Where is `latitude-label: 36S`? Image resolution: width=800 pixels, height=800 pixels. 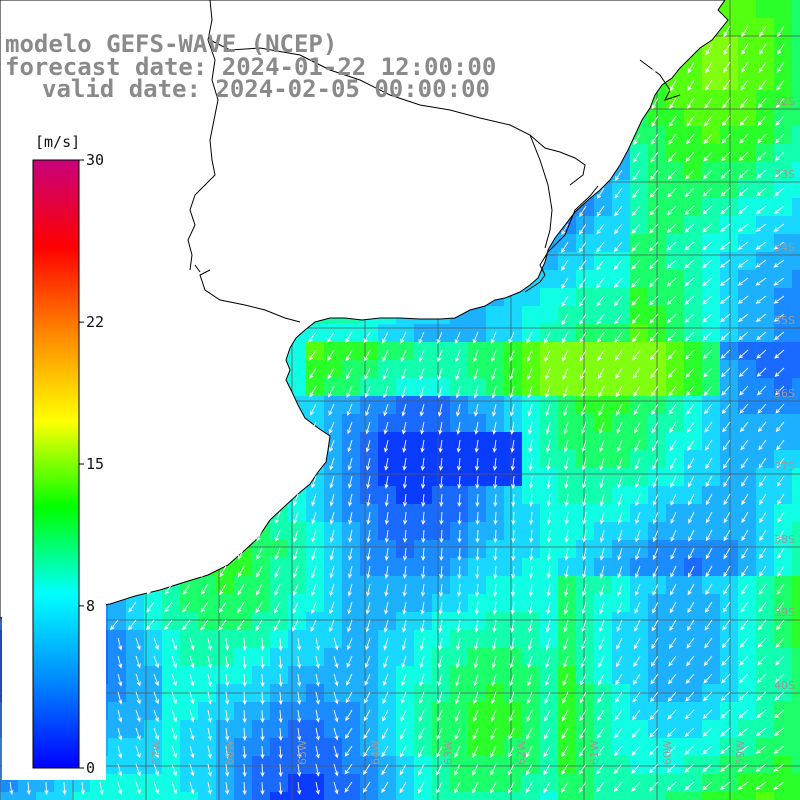
latitude-label: 36S is located at coordinates (784, 393).